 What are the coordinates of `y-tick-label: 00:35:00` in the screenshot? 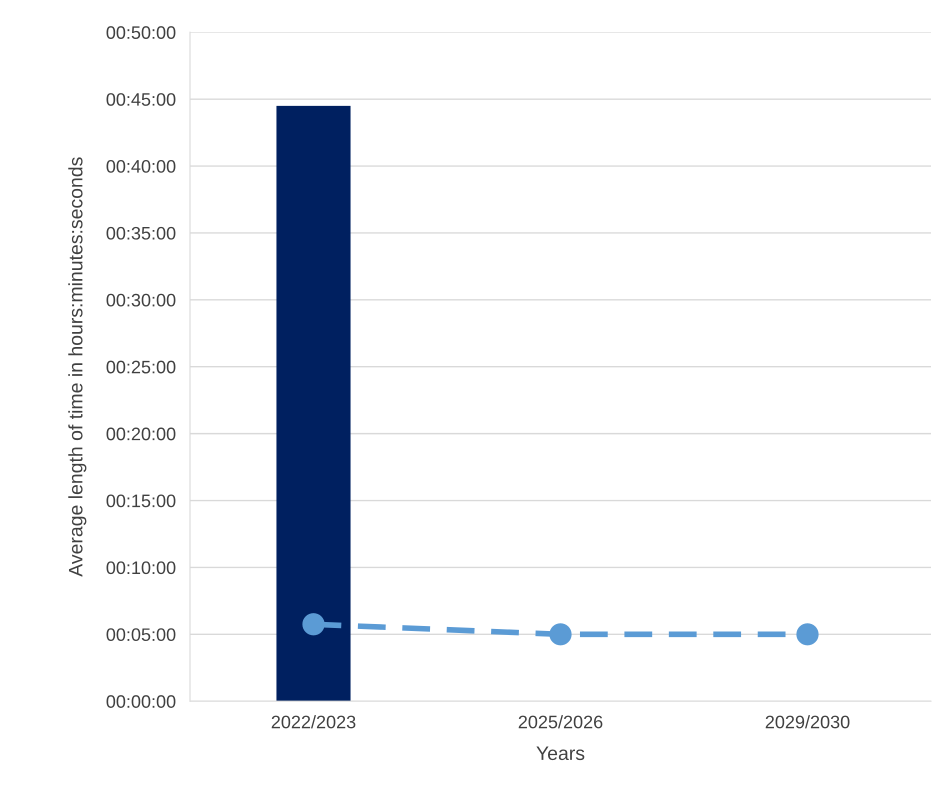 It's located at (141, 233).